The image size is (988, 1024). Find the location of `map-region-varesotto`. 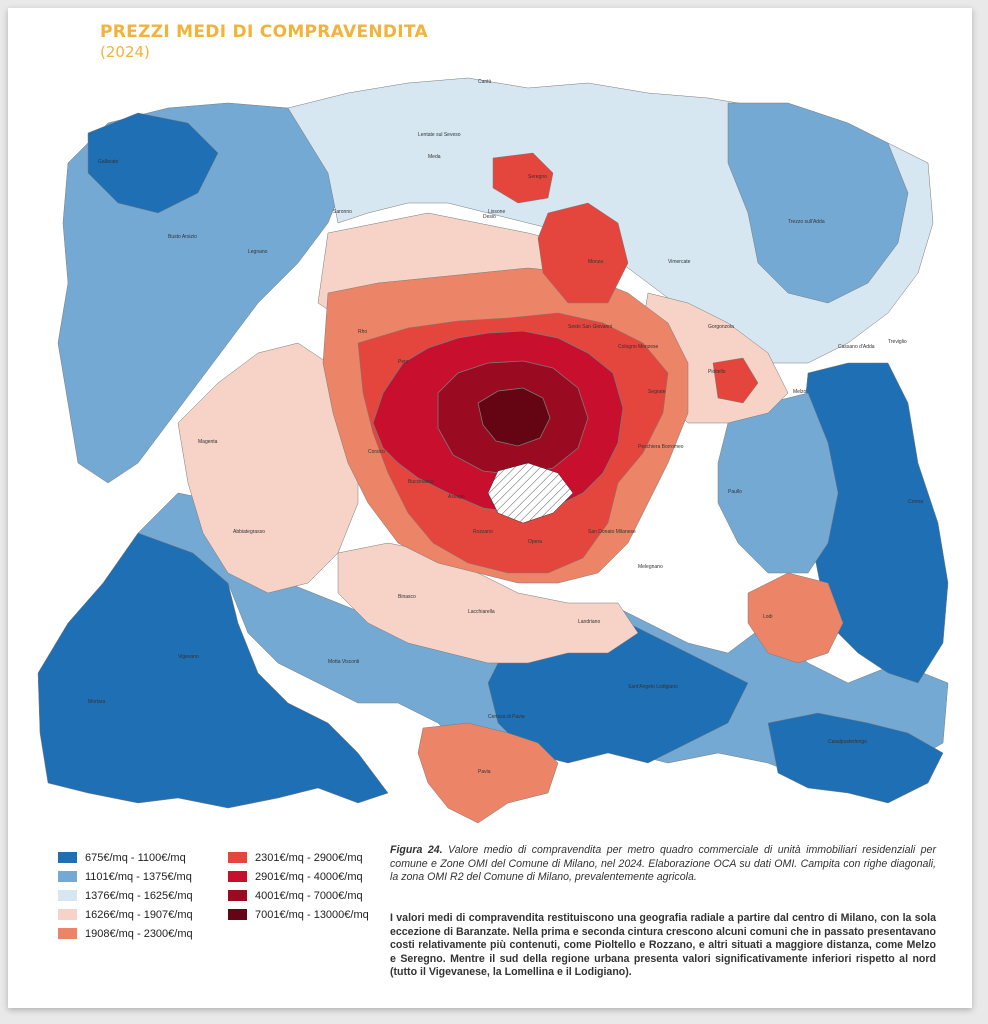

map-region-varesotto is located at coordinates (153, 163).